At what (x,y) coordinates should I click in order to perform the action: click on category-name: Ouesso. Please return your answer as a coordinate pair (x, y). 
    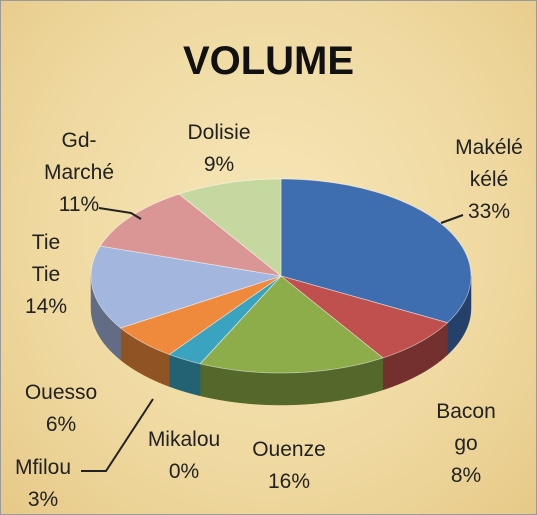
    Looking at the image, I should click on (61, 392).